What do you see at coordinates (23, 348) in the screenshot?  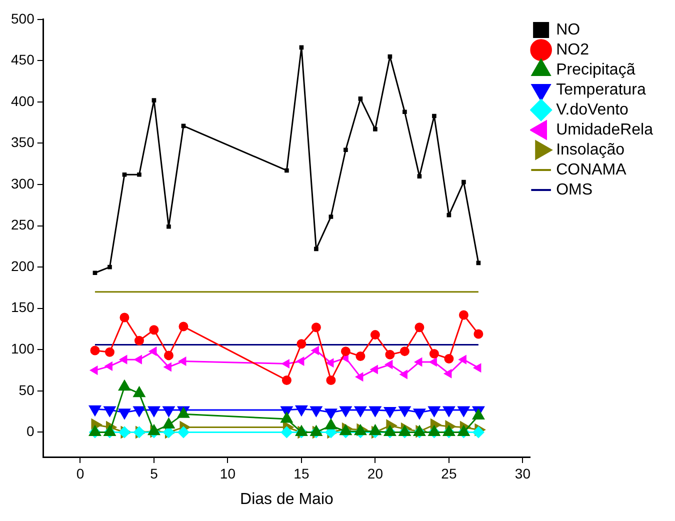 I see `y-tick-label: 100` at bounding box center [23, 348].